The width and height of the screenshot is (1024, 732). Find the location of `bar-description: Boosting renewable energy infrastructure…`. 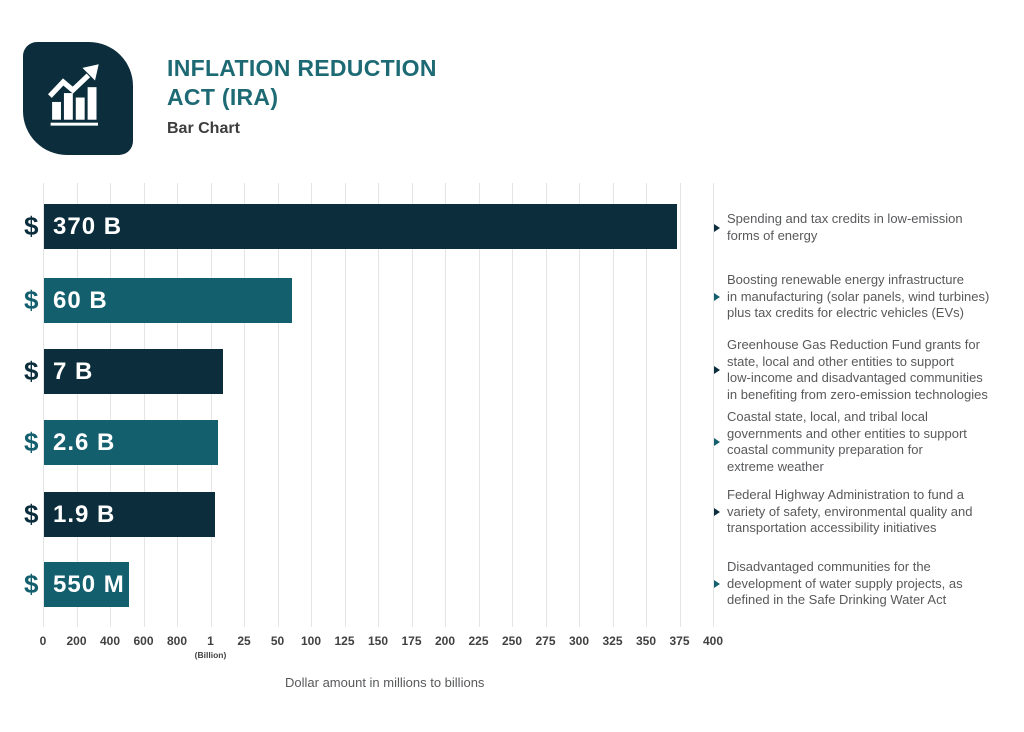

bar-description: Boosting renewable energy infrastructure… is located at coordinates (869, 297).